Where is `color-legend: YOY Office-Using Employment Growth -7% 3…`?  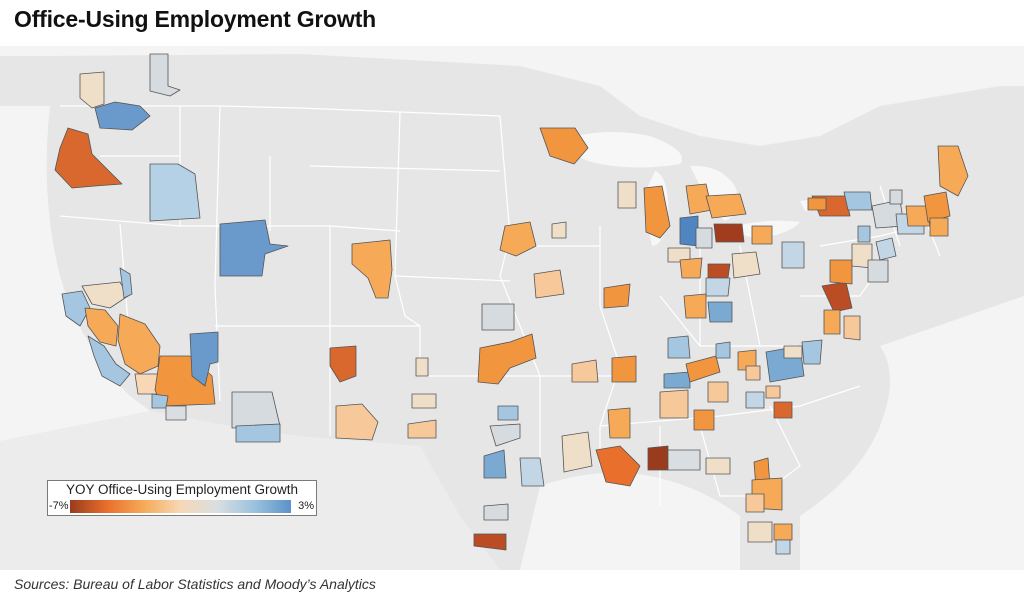
color-legend: YOY Office-Using Employment Growth -7% 3… is located at coordinates (182, 498).